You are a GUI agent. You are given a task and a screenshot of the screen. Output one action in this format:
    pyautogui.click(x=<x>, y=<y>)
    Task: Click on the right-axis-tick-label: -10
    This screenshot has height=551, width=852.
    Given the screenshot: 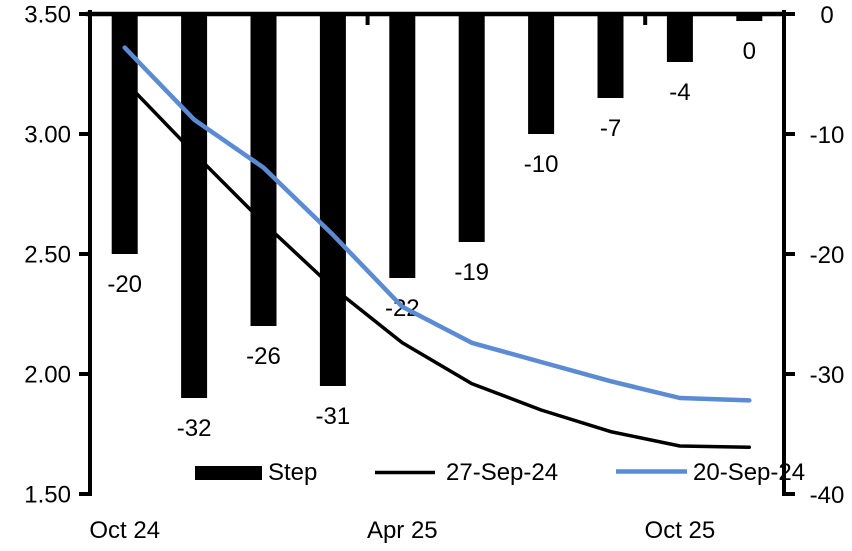 What is the action you would take?
    pyautogui.click(x=827, y=135)
    